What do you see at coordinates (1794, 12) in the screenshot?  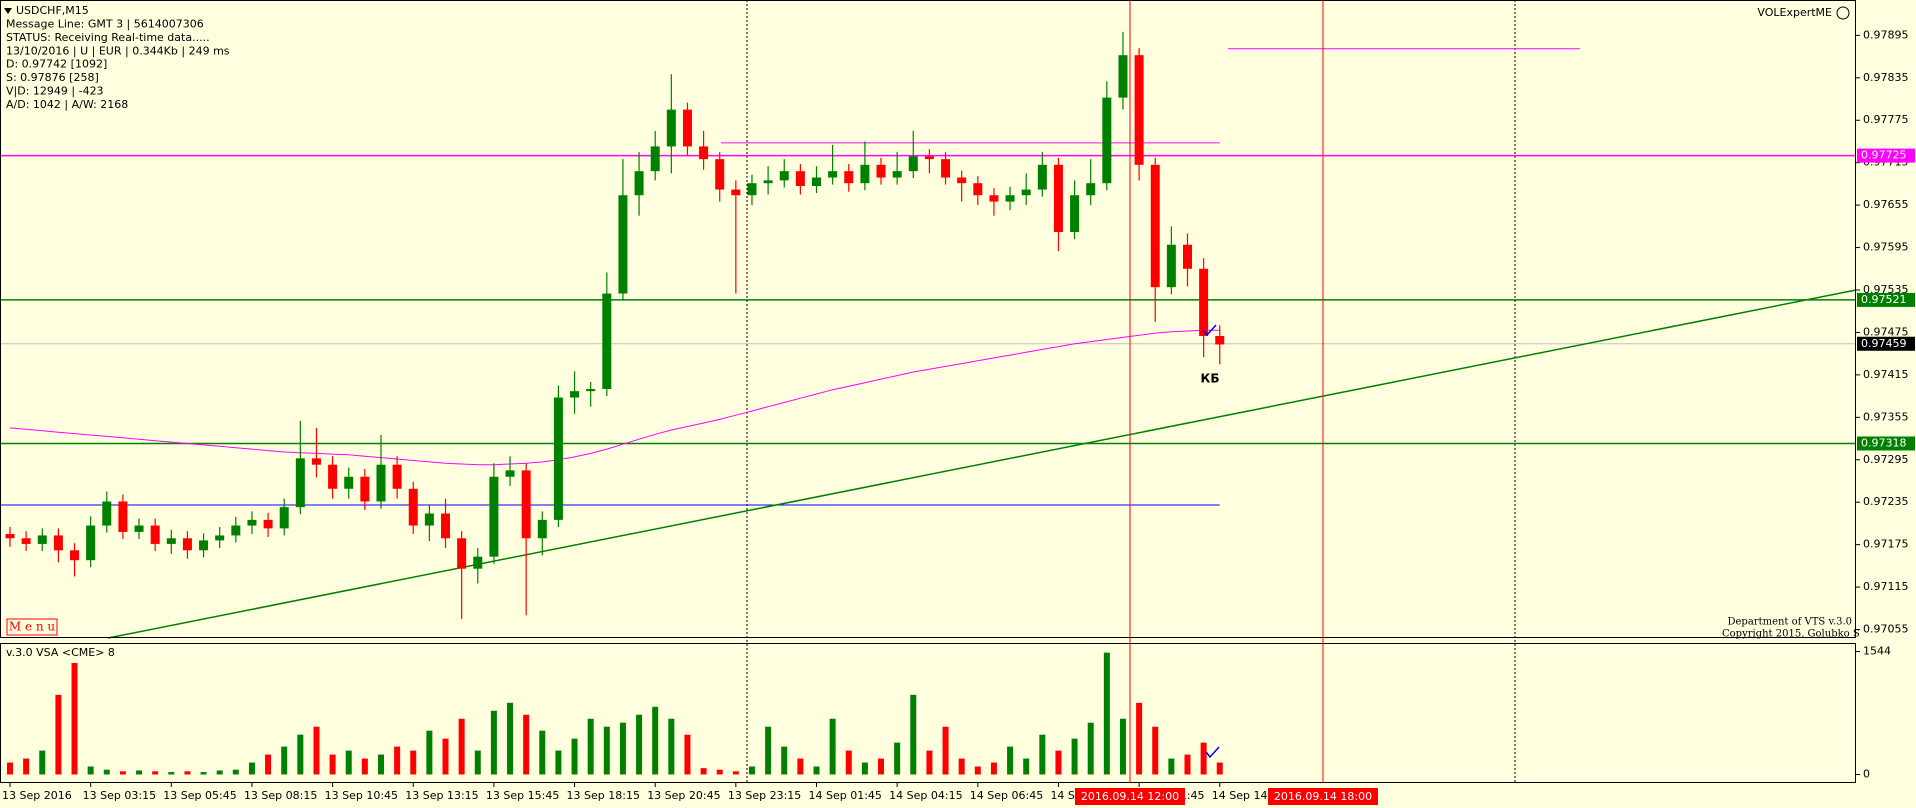 I see `expert-name: VOLExpertME` at bounding box center [1794, 12].